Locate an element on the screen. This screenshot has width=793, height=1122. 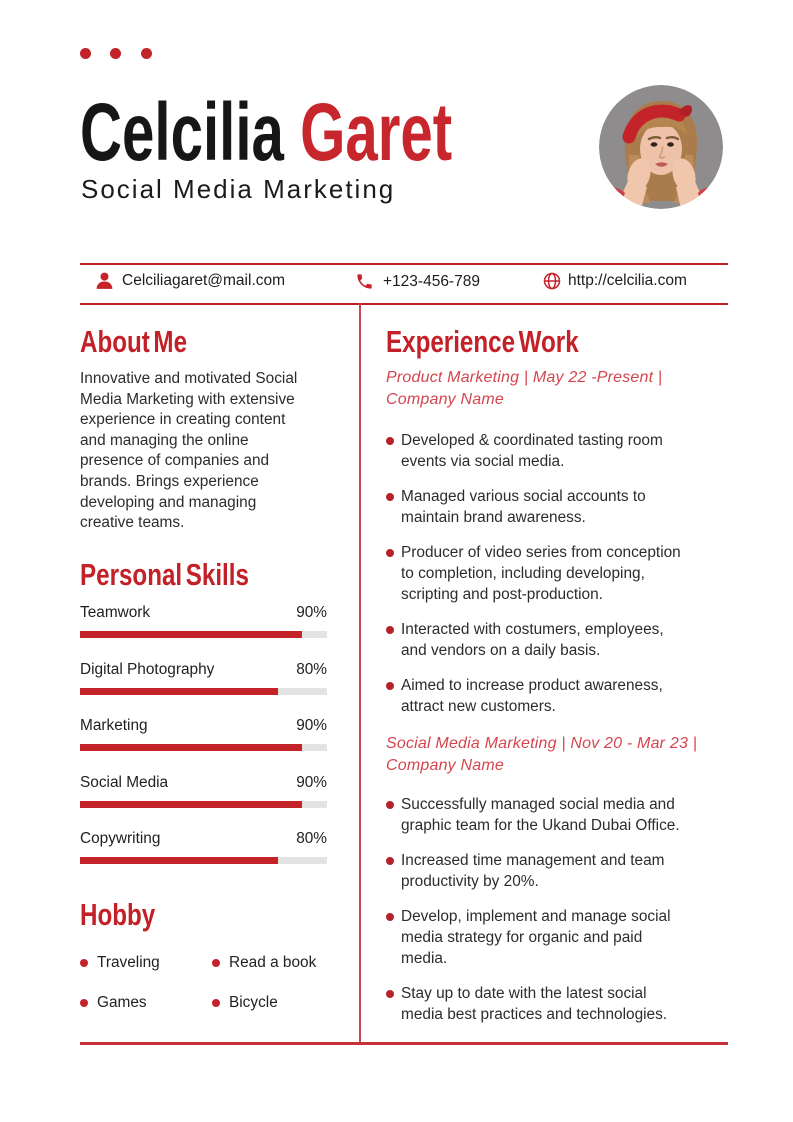
hobby-item: Traveling is located at coordinates (120, 963).